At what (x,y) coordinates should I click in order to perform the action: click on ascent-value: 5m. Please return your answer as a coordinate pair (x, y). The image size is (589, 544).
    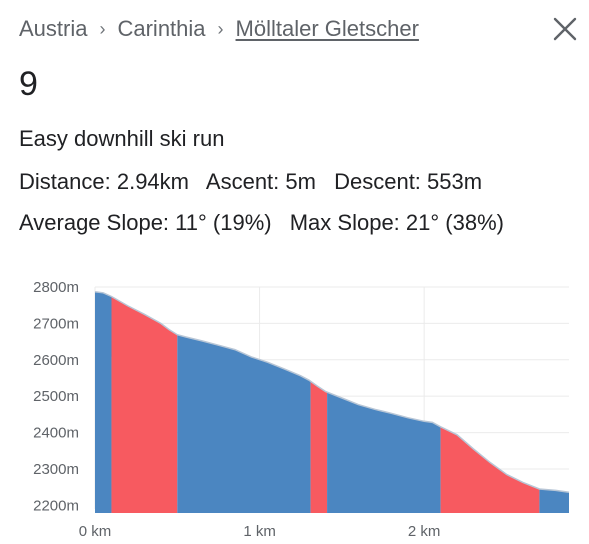
    Looking at the image, I should click on (300, 181).